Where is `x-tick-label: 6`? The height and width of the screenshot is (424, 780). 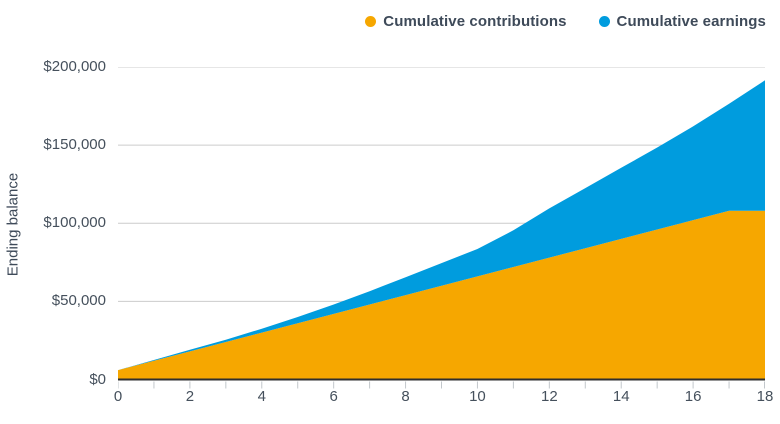
x-tick-label: 6 is located at coordinates (333, 396).